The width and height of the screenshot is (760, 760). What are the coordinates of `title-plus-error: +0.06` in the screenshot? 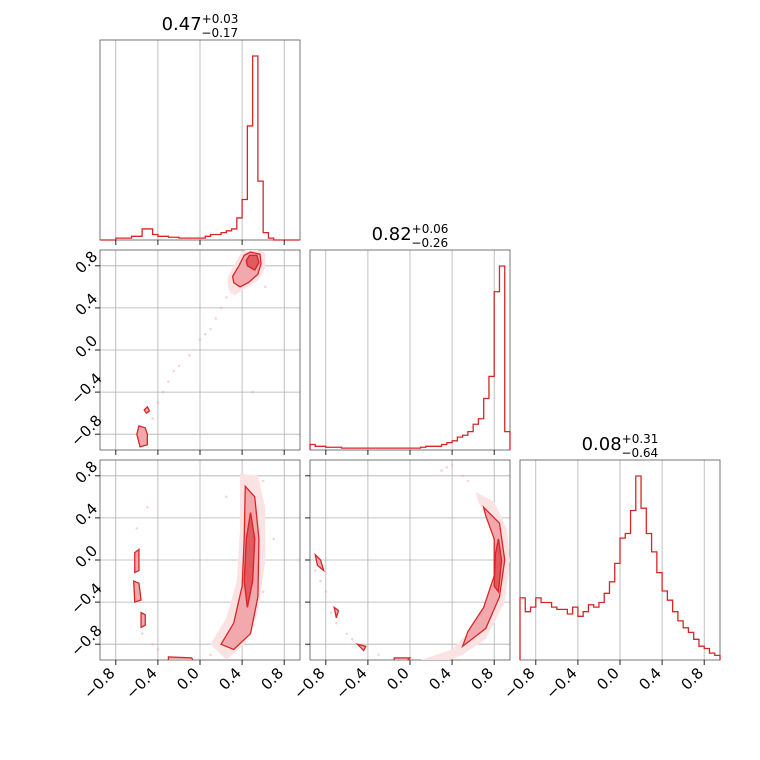 It's located at (430, 229).